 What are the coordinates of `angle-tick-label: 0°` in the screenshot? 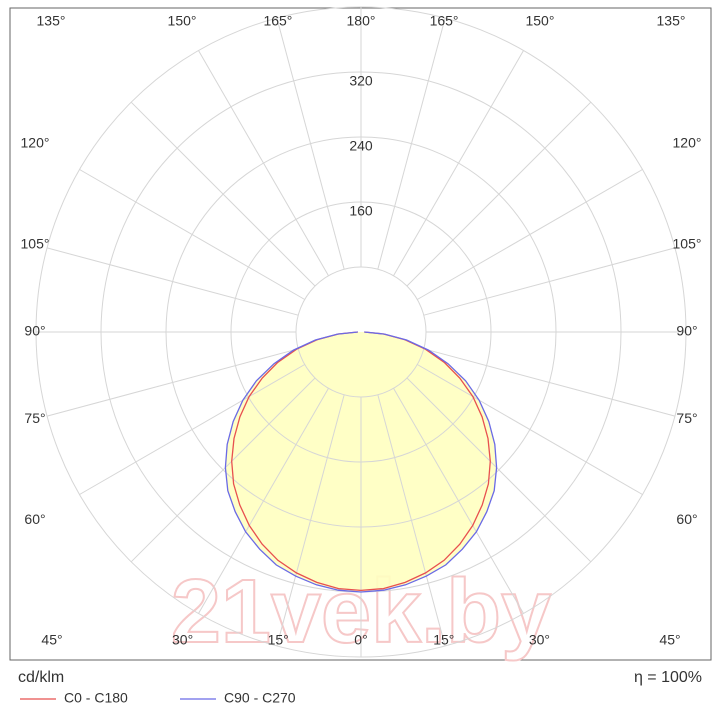 It's located at (360, 640).